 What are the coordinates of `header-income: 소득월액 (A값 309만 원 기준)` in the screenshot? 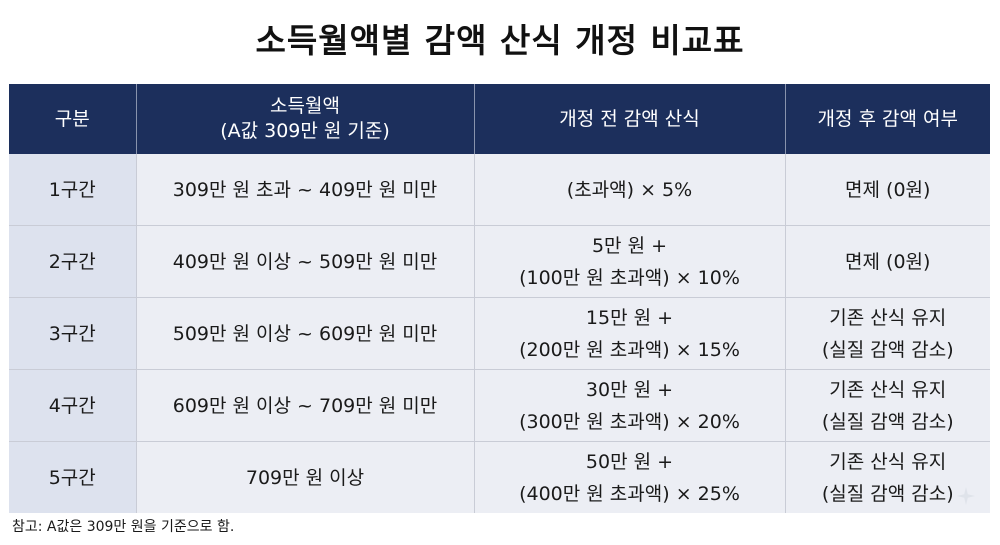 It's located at (305, 119).